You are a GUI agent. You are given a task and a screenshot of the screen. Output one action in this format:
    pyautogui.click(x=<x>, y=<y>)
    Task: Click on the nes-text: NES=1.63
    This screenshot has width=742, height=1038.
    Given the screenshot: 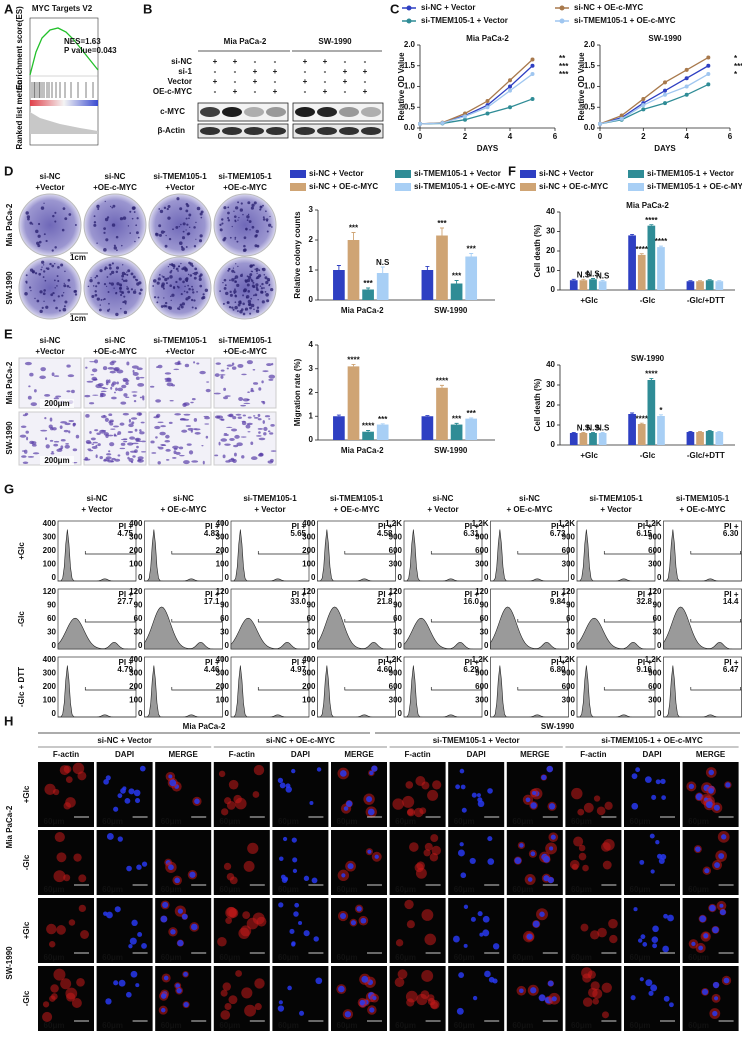 What is the action you would take?
    pyautogui.click(x=82, y=41)
    